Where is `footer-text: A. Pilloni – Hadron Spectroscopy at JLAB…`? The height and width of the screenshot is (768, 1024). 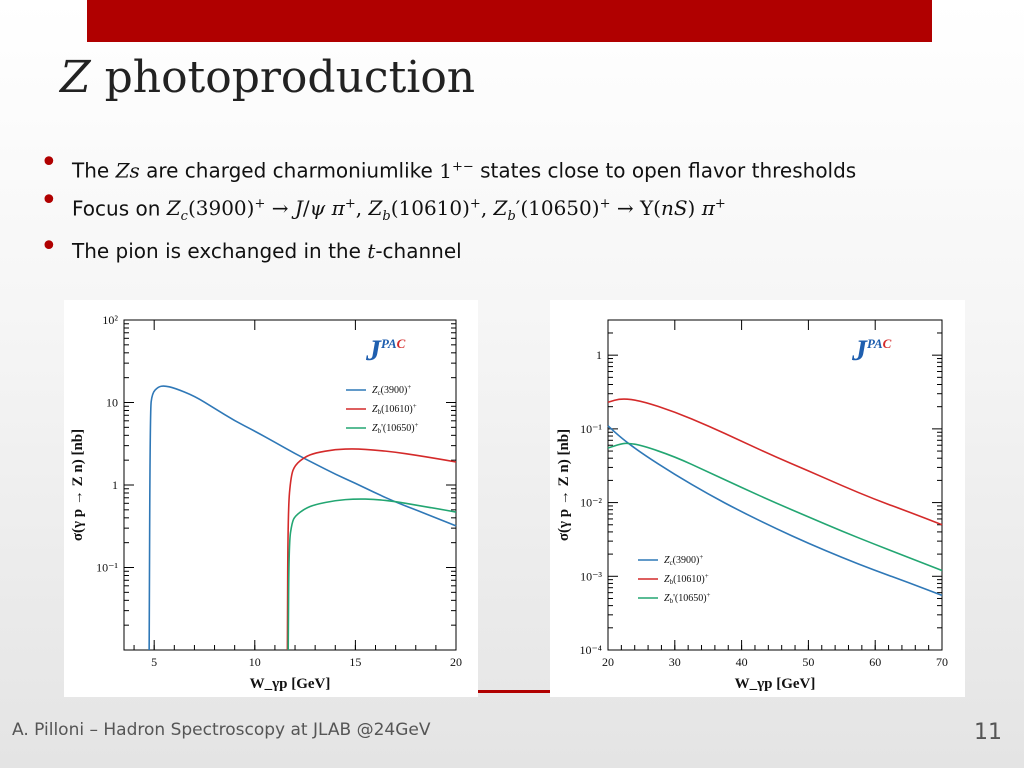 footer-text: A. Pilloni – Hadron Spectroscopy at JLAB… is located at coordinates (221, 730).